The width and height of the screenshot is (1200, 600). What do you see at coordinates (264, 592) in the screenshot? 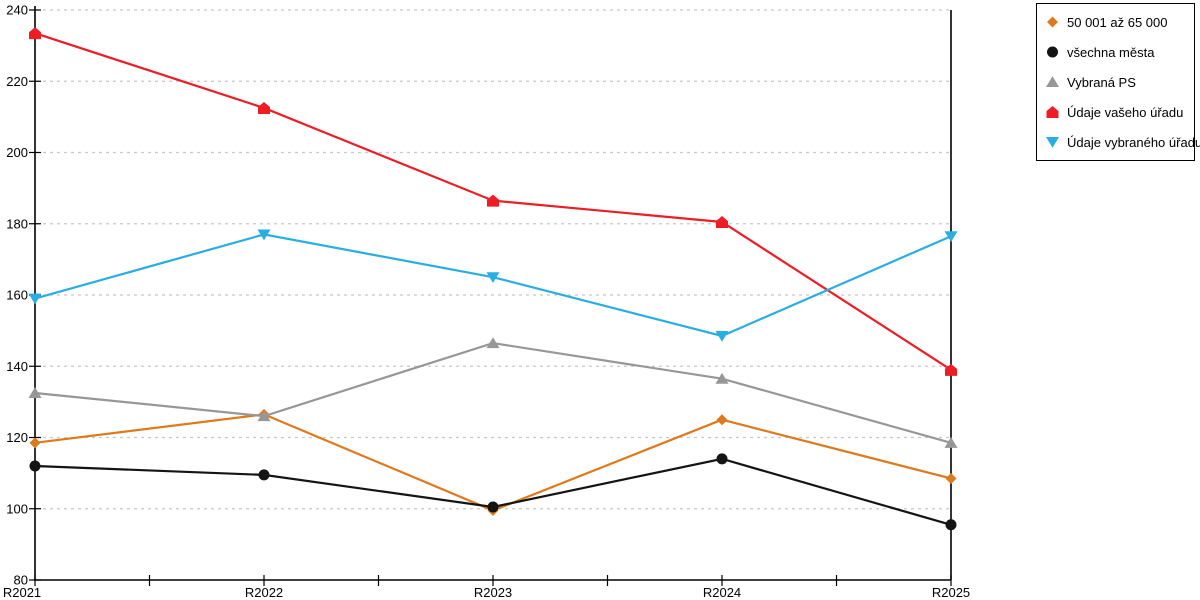
I see `x-axis-label: R2022` at bounding box center [264, 592].